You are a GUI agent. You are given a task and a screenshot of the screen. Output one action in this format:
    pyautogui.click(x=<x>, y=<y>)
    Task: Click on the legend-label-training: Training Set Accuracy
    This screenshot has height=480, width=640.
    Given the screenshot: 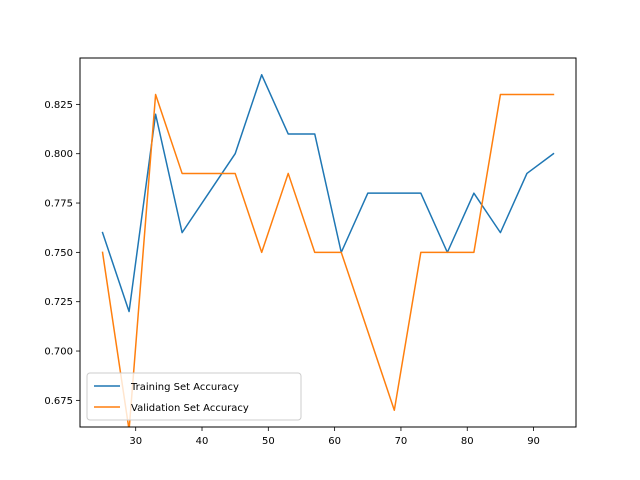 What is the action you would take?
    pyautogui.click(x=184, y=387)
    